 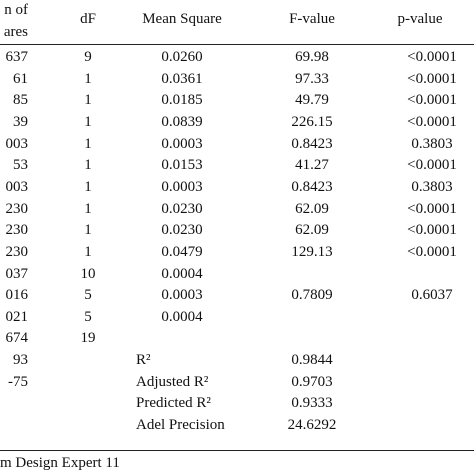 What do you see at coordinates (182, 57) in the screenshot?
I see `table-cell: 0.0260` at bounding box center [182, 57].